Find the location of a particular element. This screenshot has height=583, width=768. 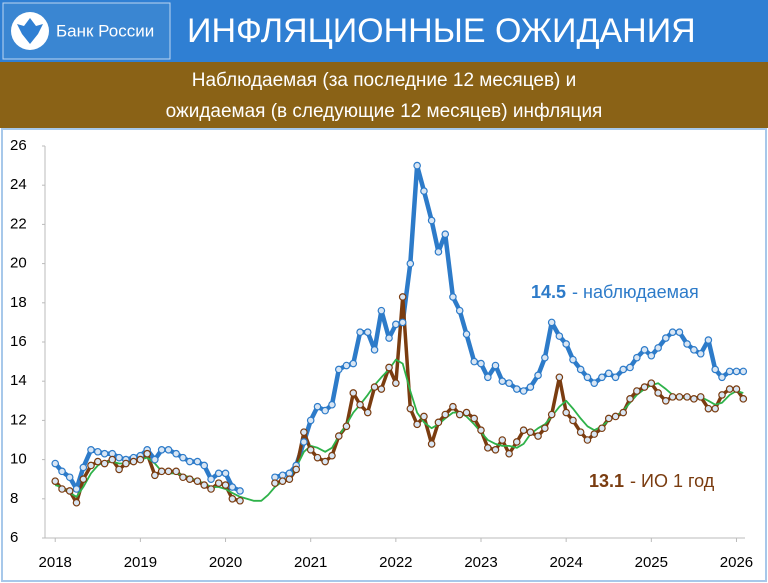

y-tick-label: 8 is located at coordinates (14, 498).